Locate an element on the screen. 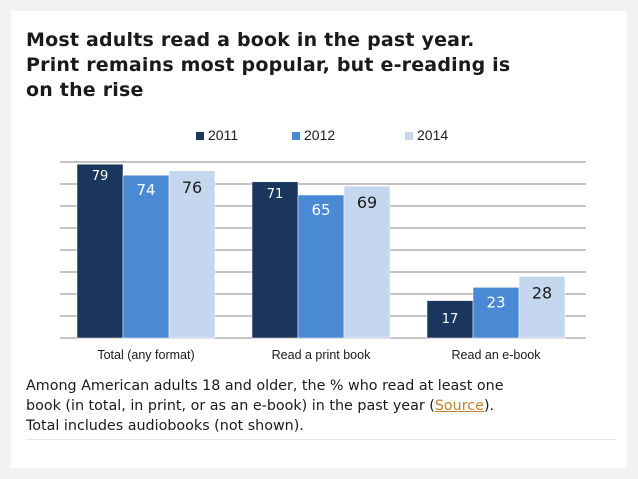 Image resolution: width=638 pixels, height=479 pixels. data-label-2011-1: 71 is located at coordinates (275, 194).